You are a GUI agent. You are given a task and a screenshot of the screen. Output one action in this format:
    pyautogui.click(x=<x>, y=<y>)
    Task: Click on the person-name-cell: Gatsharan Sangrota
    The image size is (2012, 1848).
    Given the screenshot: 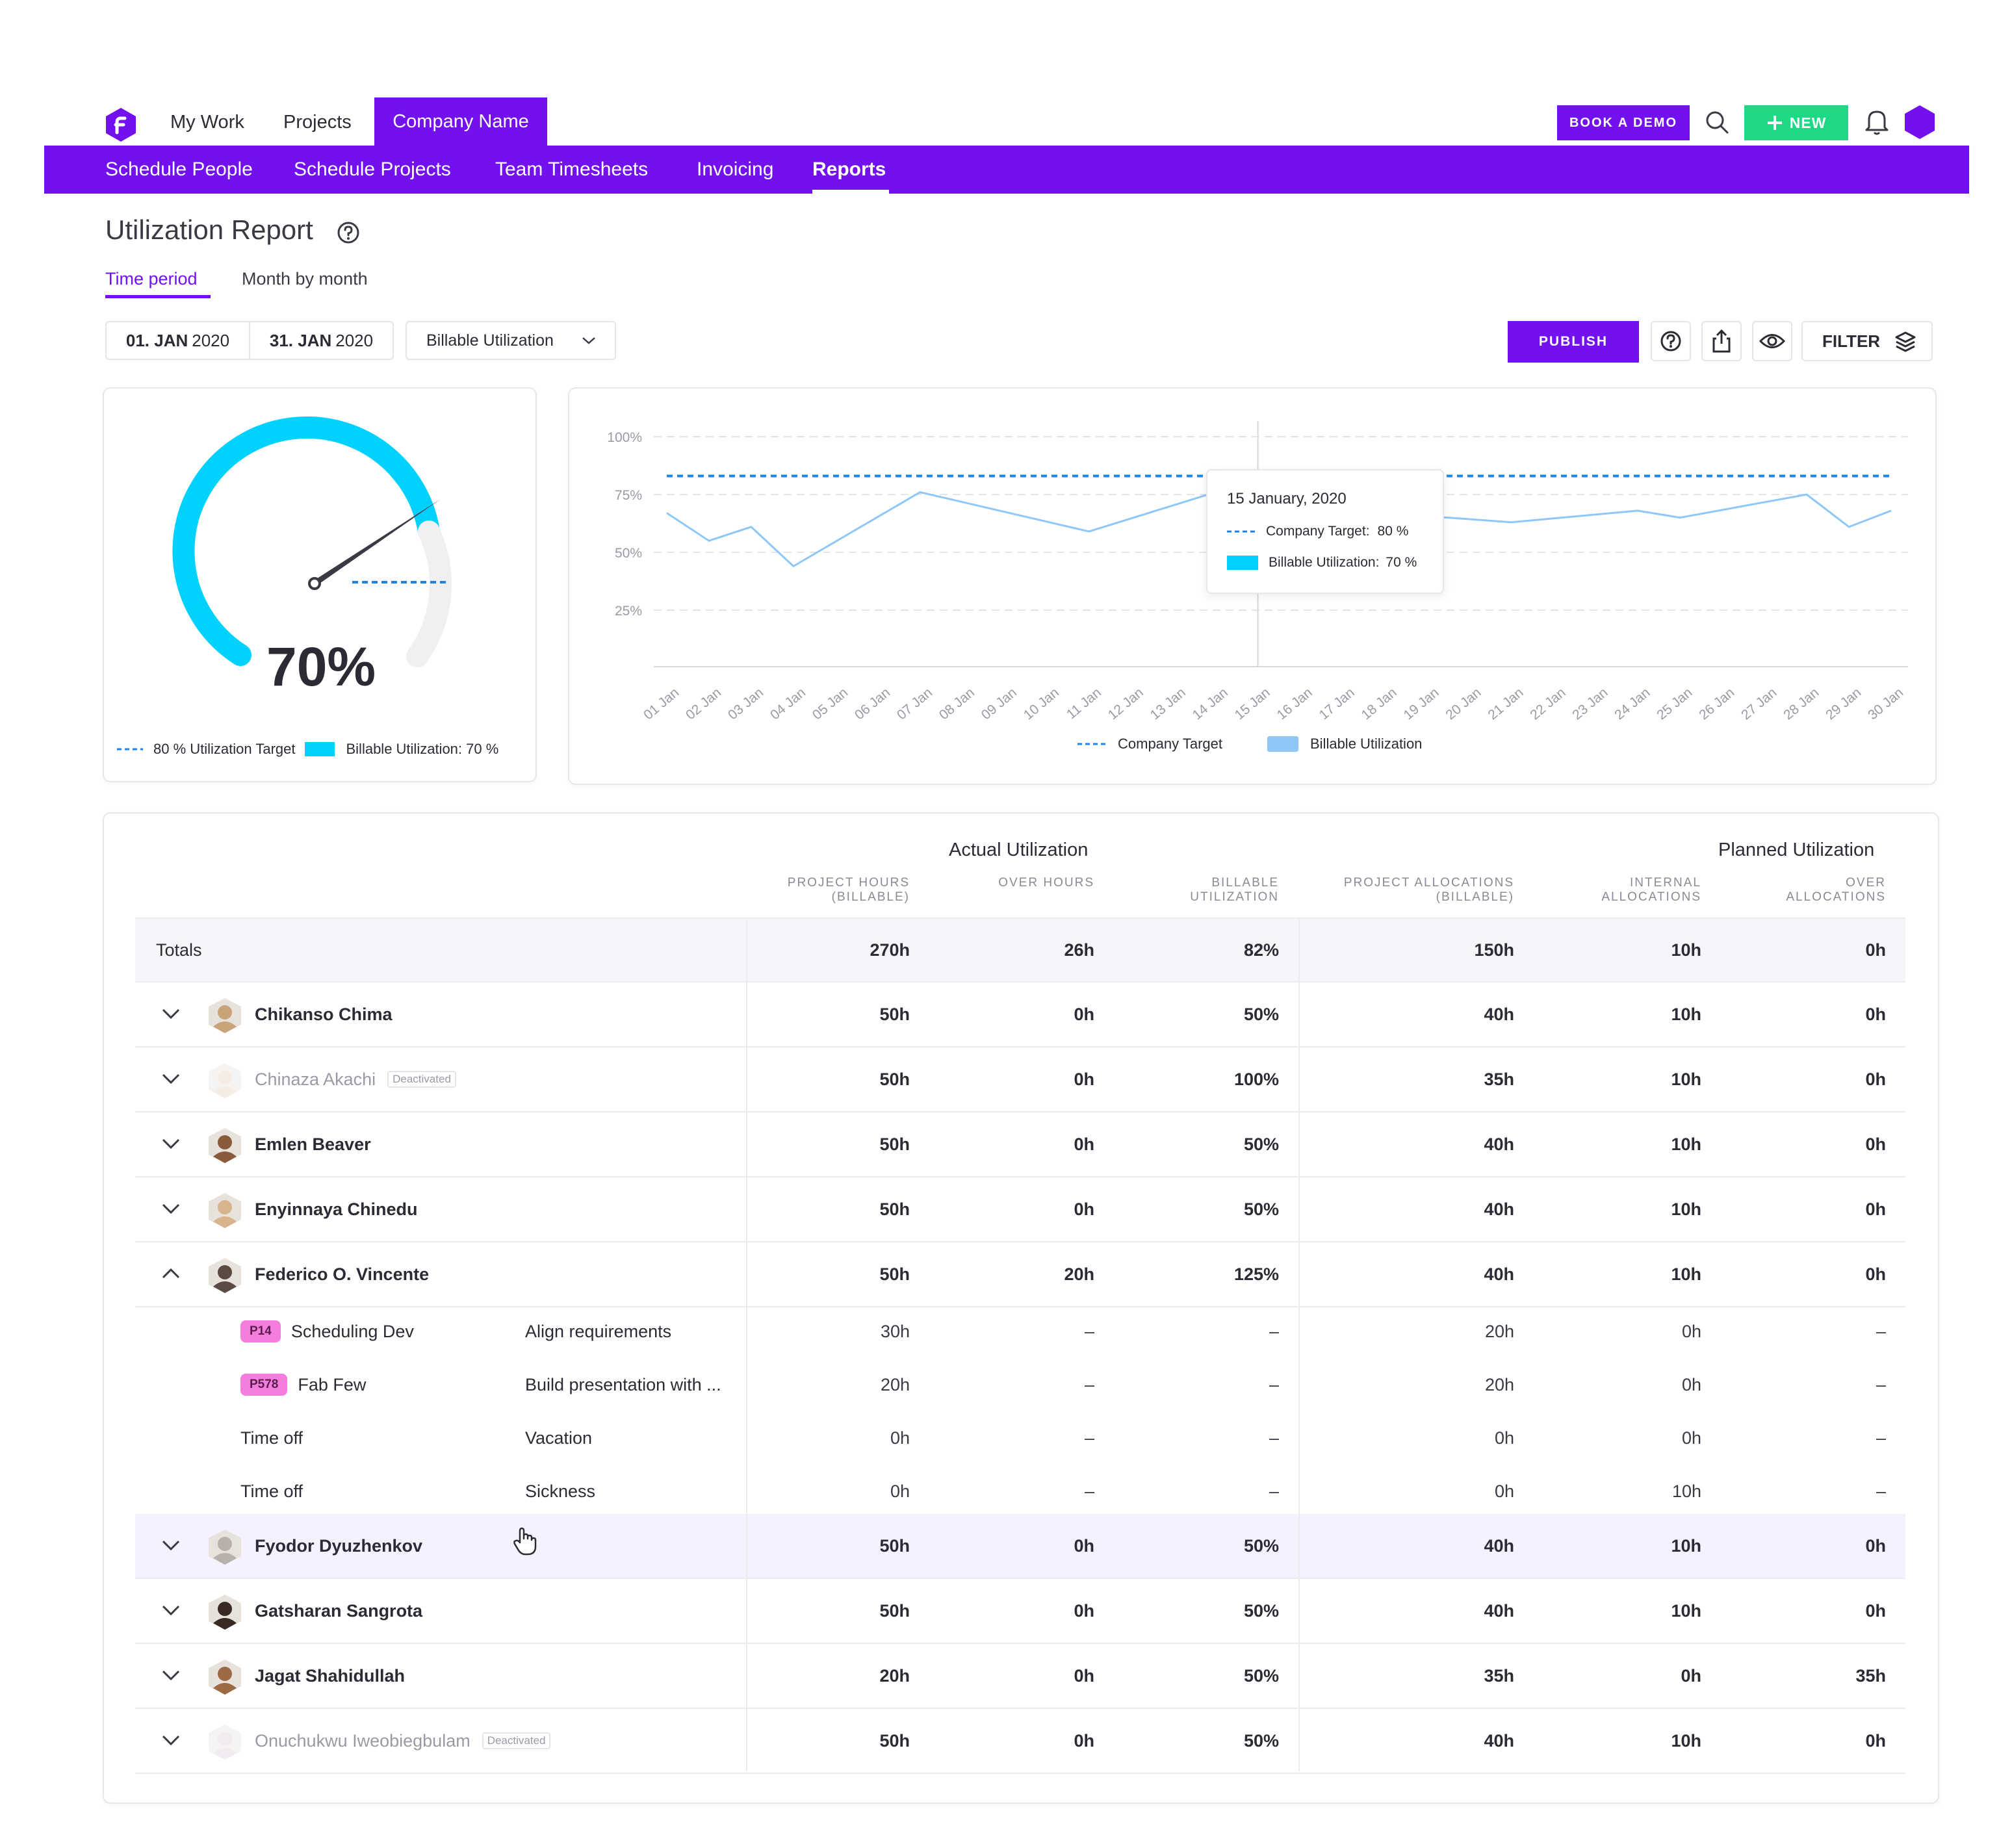 What is the action you would take?
    pyautogui.click(x=338, y=1611)
    